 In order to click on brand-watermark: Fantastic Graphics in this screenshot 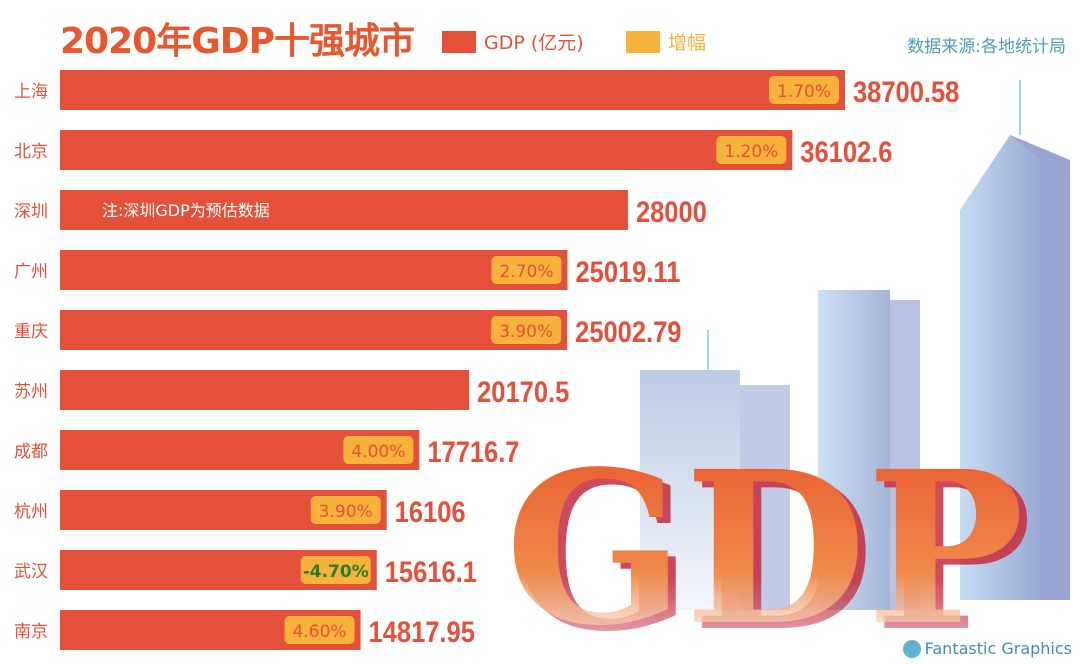, I will do `click(987, 648)`.